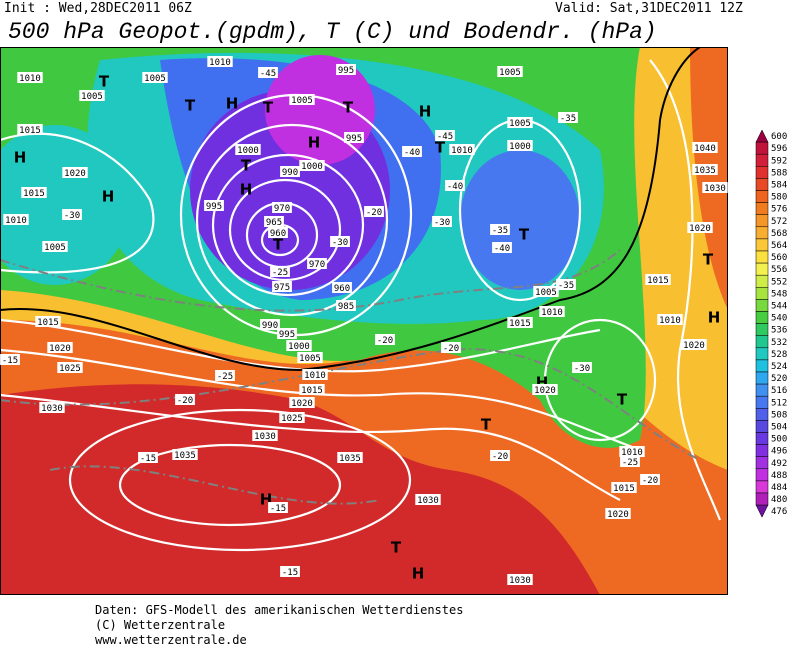  I want to click on colorbar-label: 580, so click(779, 198).